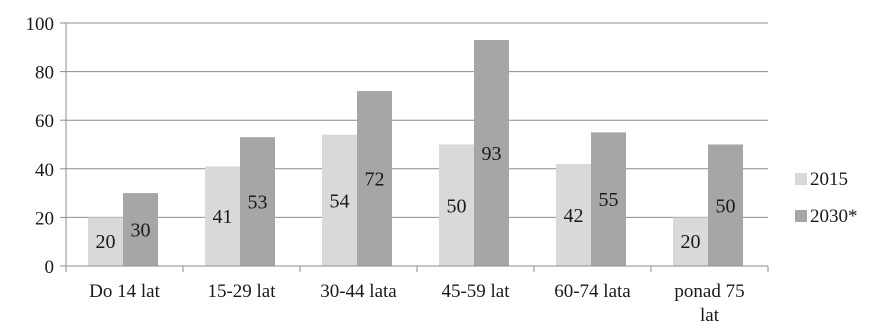 Image resolution: width=887 pixels, height=328 pixels. I want to click on data-label: 93, so click(492, 154).